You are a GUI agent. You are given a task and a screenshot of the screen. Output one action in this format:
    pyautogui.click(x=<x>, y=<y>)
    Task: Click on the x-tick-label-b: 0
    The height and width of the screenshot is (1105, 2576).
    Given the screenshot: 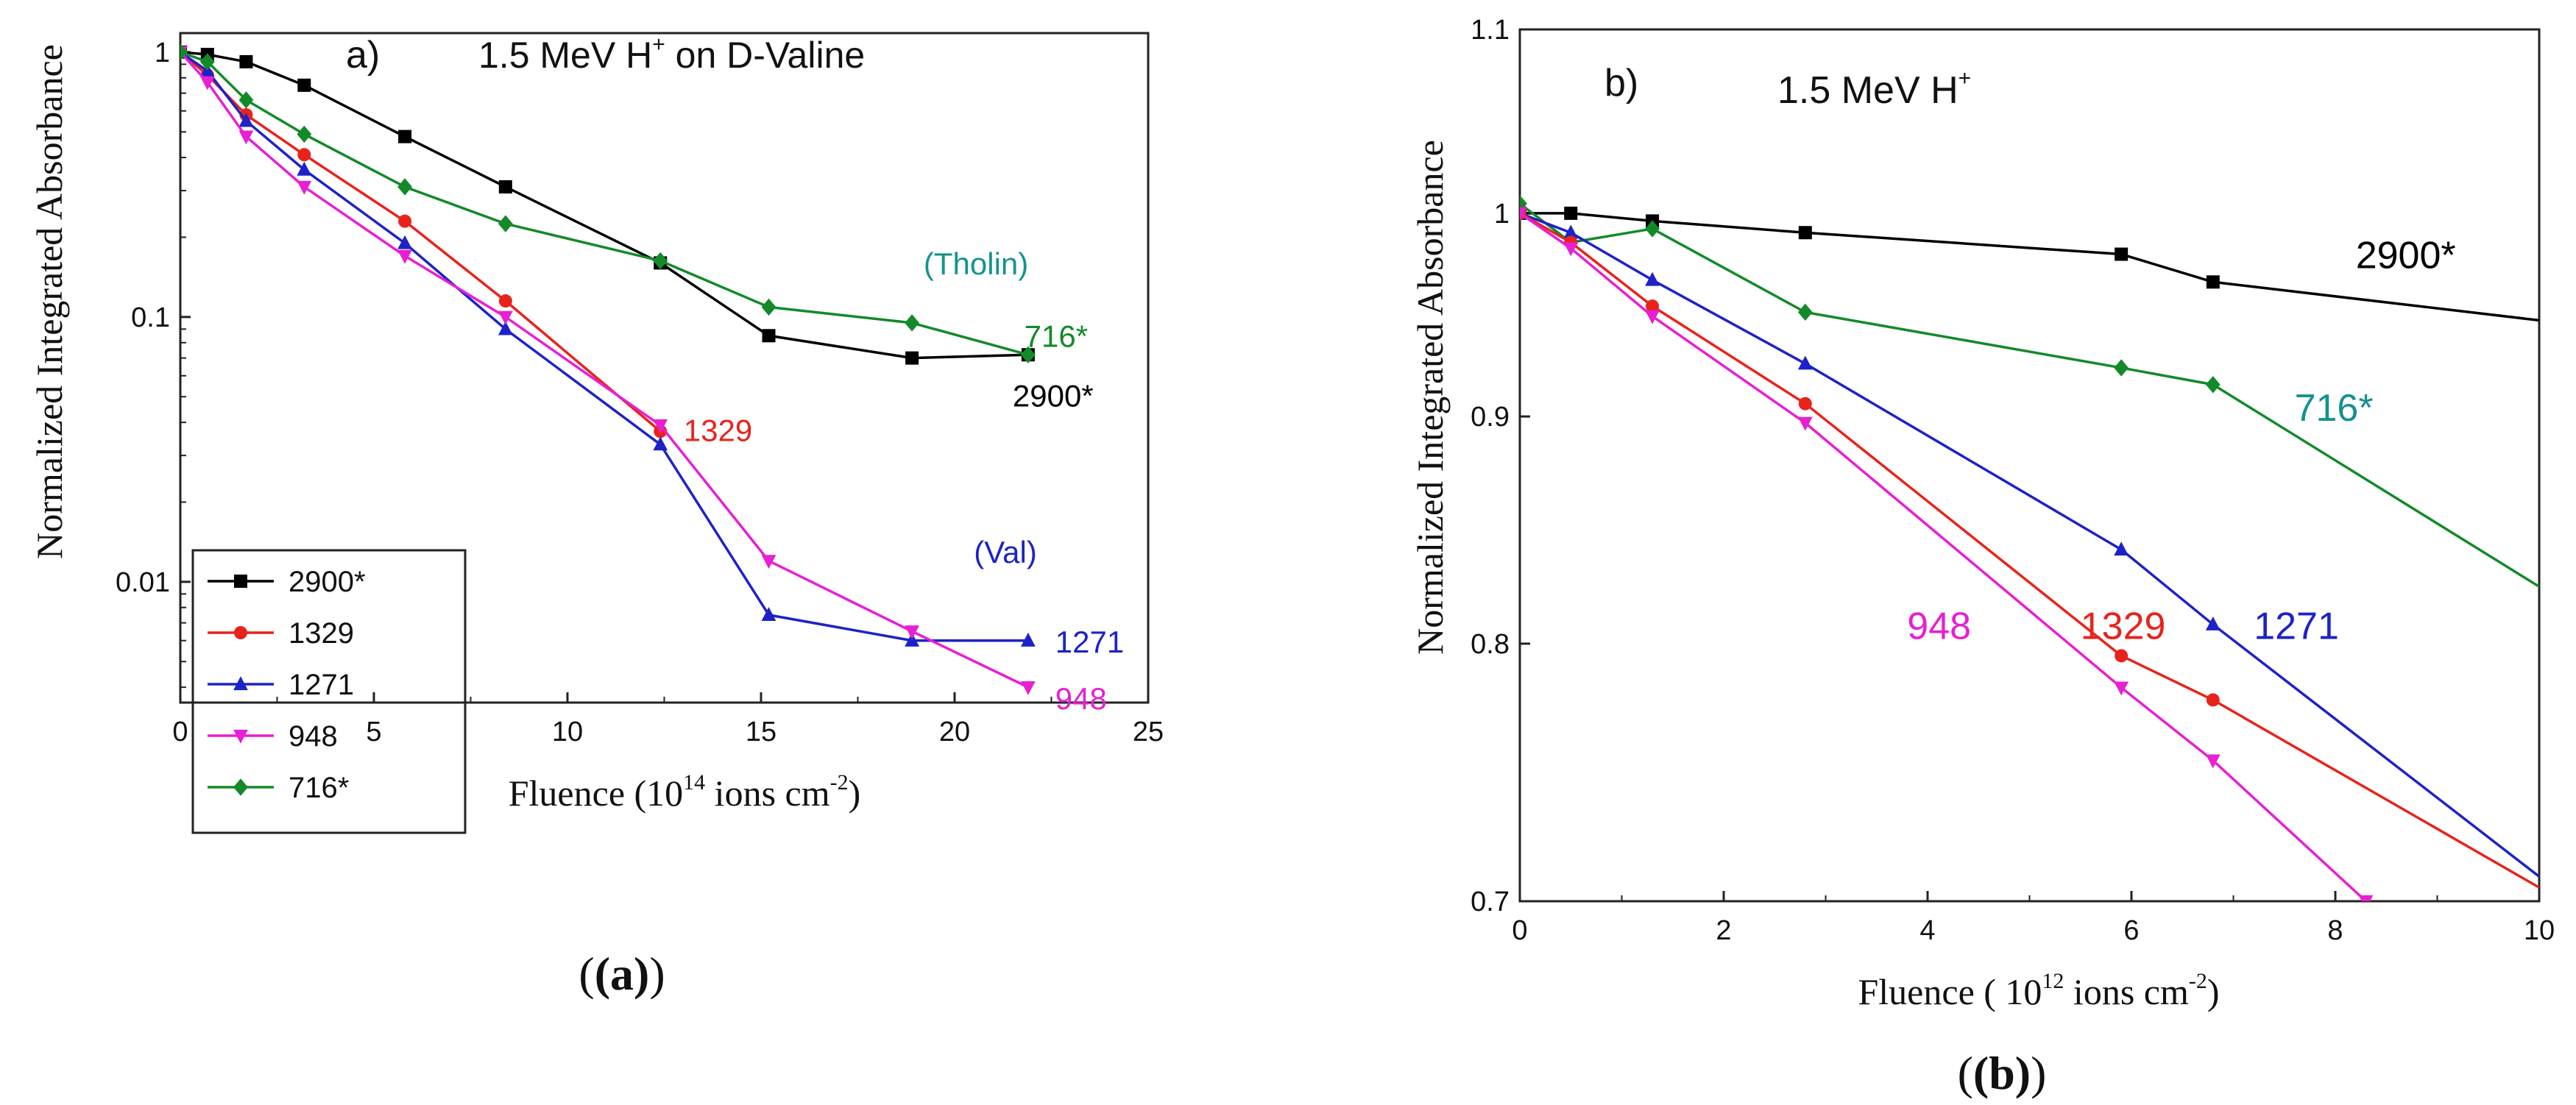 What is the action you would take?
    pyautogui.click(x=1519, y=930)
    